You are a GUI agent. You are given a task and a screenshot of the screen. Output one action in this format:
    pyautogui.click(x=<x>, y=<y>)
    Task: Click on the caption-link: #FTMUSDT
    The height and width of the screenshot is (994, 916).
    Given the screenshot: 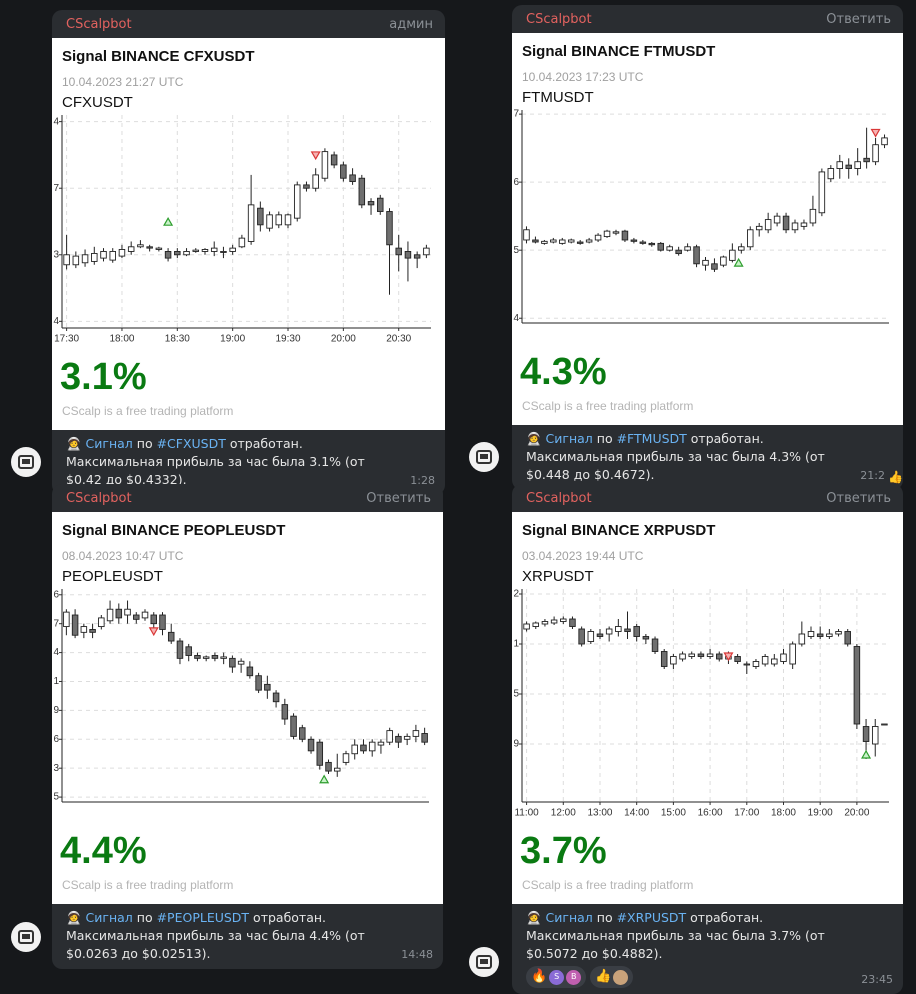 What is the action you would take?
    pyautogui.click(x=651, y=438)
    